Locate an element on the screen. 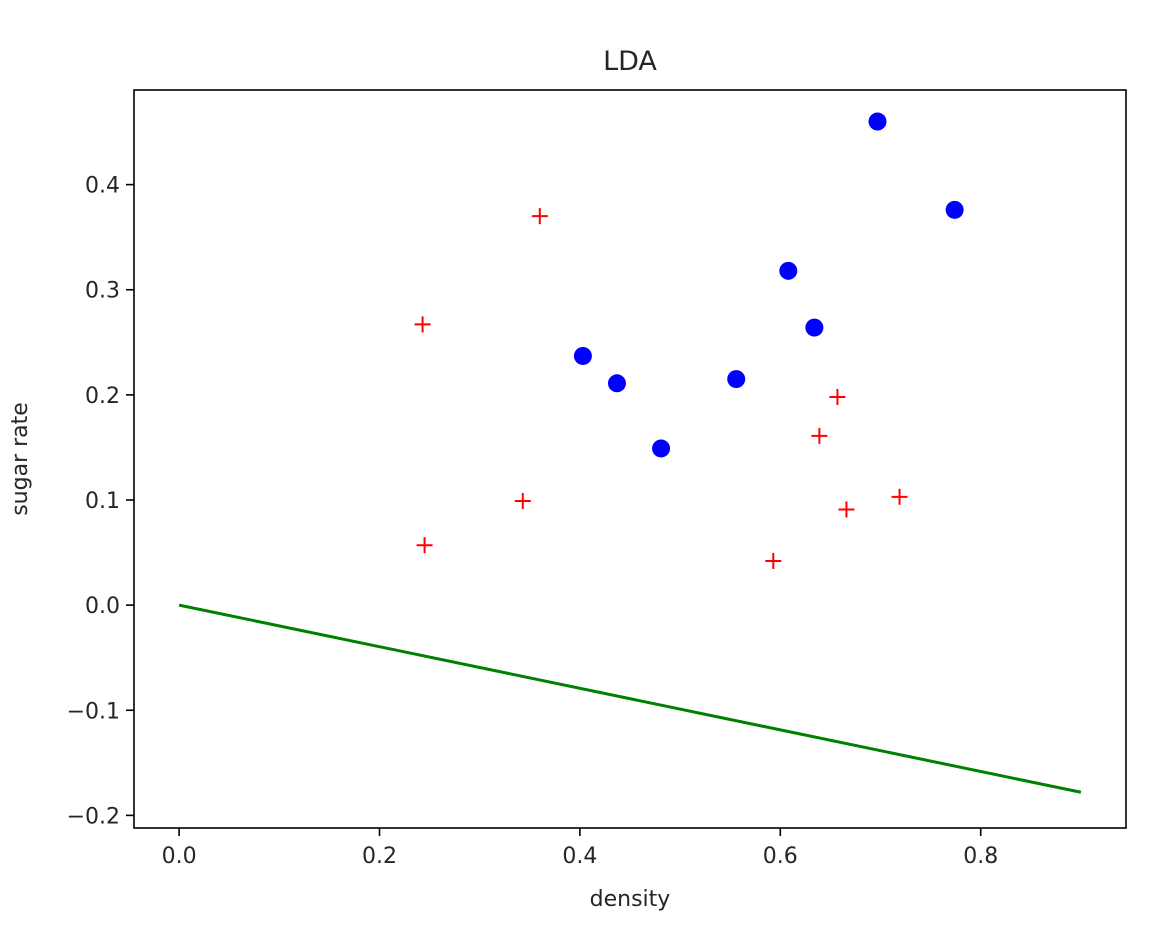  x-tick-label: 0.2 is located at coordinates (379, 856).